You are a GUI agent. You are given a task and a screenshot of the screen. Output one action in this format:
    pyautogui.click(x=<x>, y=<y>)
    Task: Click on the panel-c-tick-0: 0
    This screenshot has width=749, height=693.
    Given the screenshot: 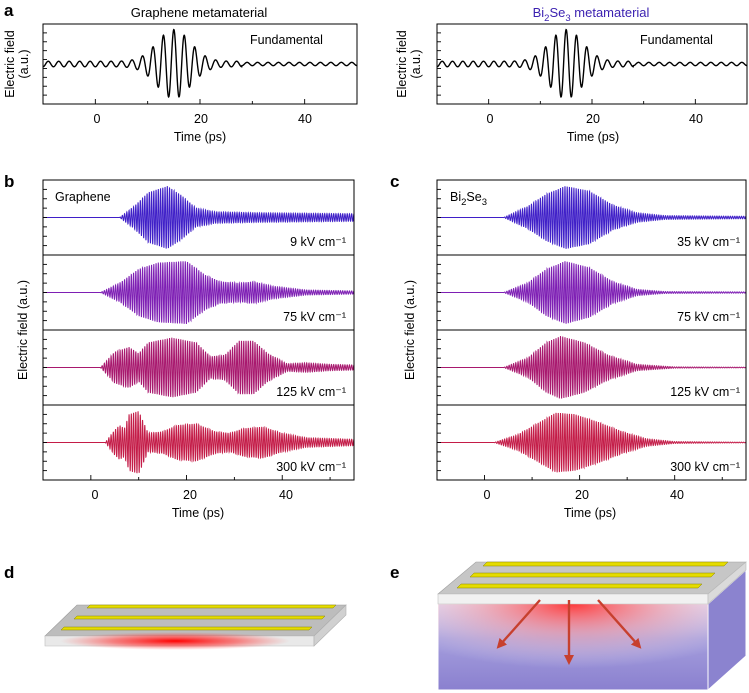 What is the action you would take?
    pyautogui.click(x=487, y=495)
    